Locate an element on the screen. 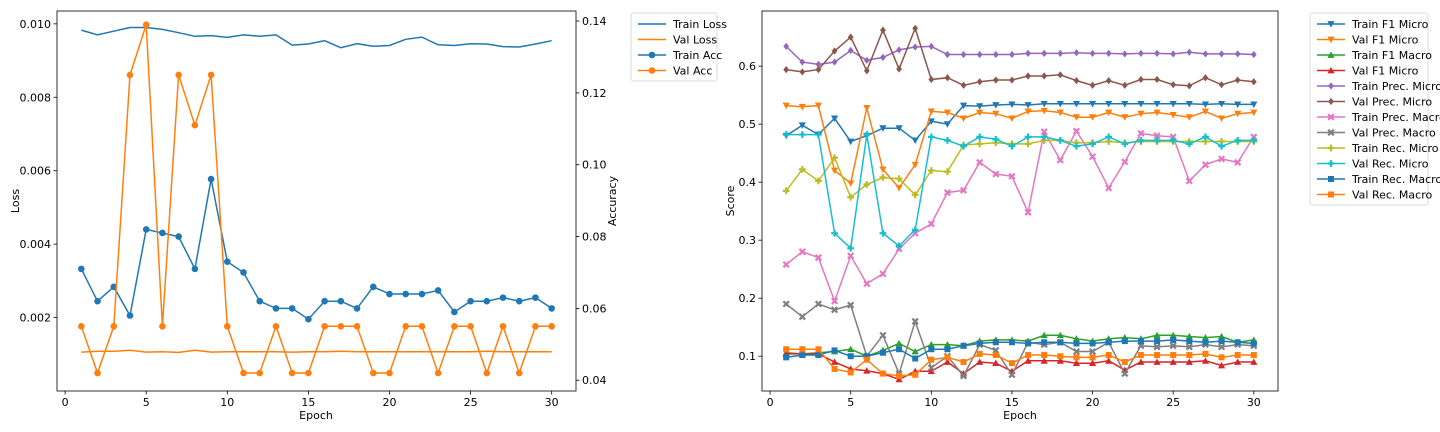 This screenshot has width=1440, height=432. legend-label-train-prec-micro: Train Prec. Micro is located at coordinates (1395, 86).